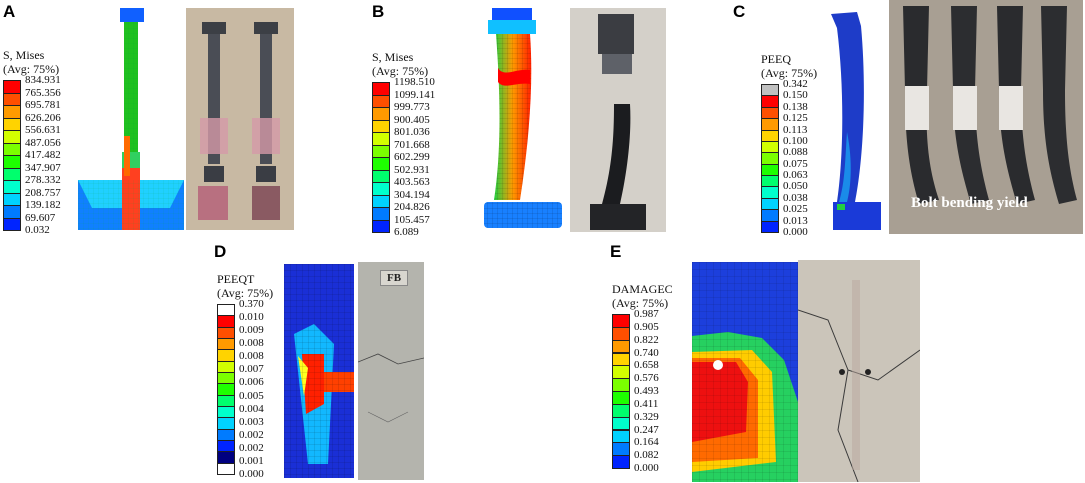  I want to click on photo-bolts-c, so click(986, 117).